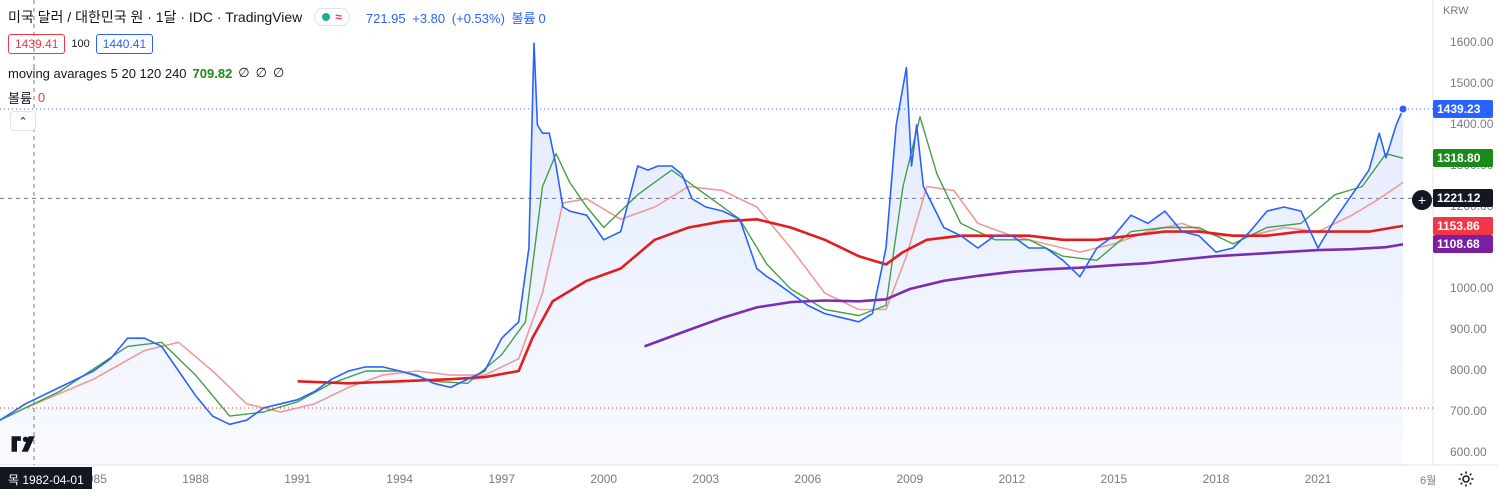  I want to click on time-tick-label: 2006, so click(808, 479).